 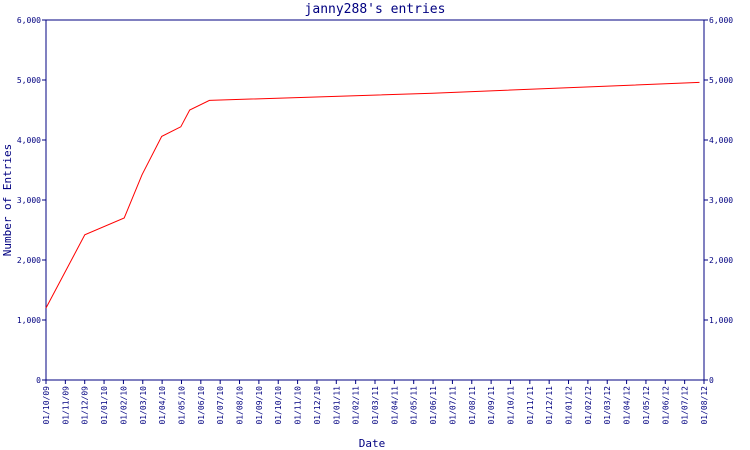 What do you see at coordinates (162, 405) in the screenshot?
I see `x-tick-label: 01/04/10` at bounding box center [162, 405].